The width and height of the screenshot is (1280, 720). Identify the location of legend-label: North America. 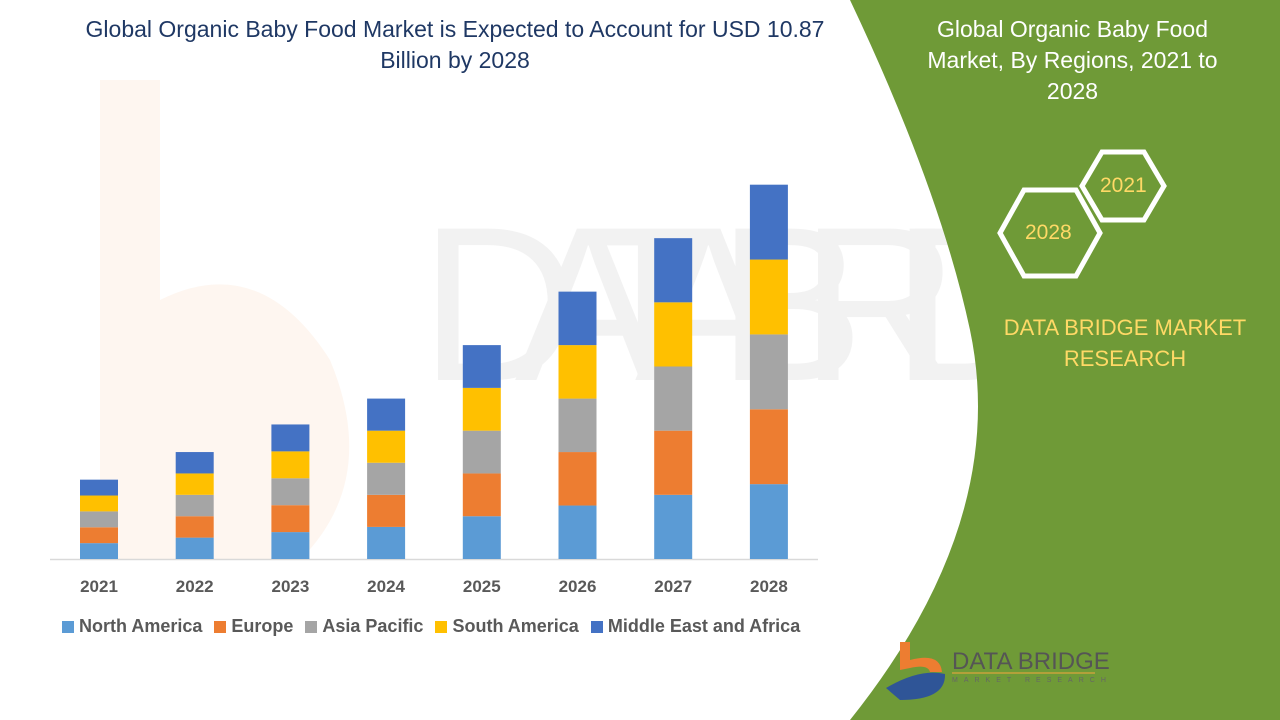
(141, 626).